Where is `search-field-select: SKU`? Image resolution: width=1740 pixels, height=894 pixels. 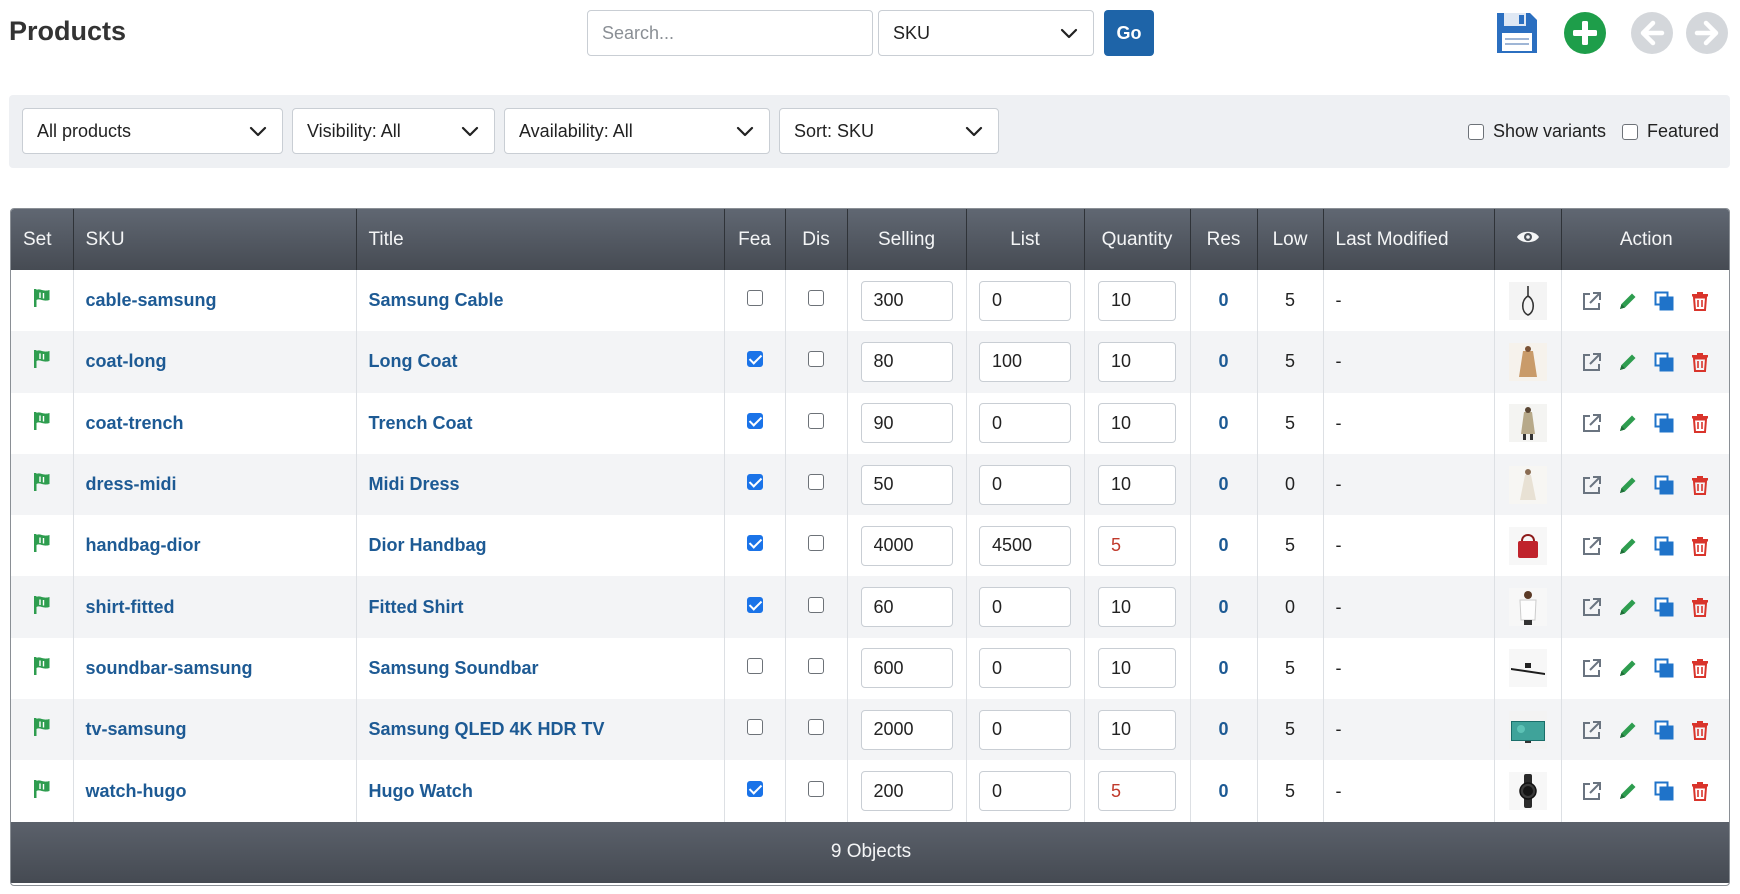
search-field-select: SKU is located at coordinates (986, 33).